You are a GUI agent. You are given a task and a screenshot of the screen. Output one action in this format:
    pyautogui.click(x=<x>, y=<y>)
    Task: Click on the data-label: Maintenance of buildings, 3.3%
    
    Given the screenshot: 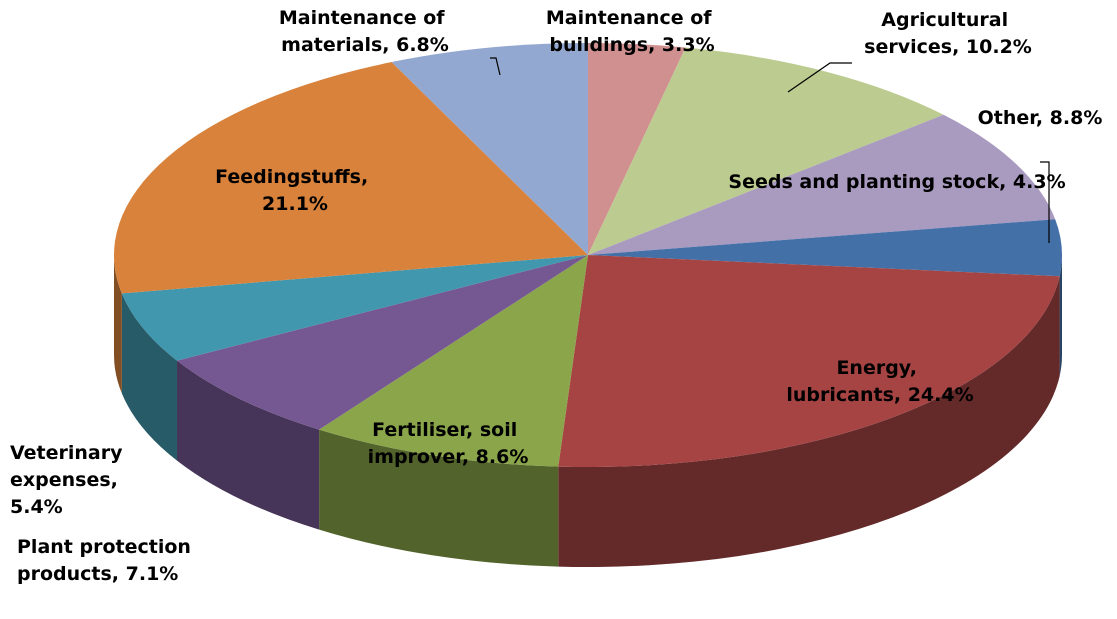 What is the action you would take?
    pyautogui.click(x=632, y=31)
    